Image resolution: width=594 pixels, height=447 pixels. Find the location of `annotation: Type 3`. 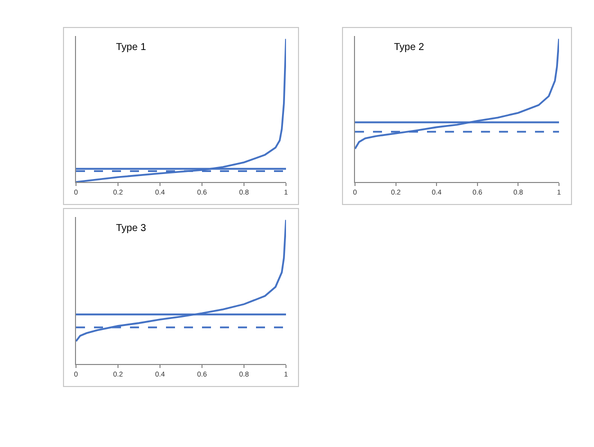

annotation: Type 3 is located at coordinates (131, 228).